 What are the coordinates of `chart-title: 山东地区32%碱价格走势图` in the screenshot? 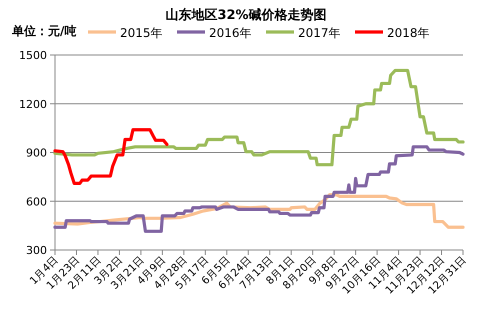 It's located at (246, 15).